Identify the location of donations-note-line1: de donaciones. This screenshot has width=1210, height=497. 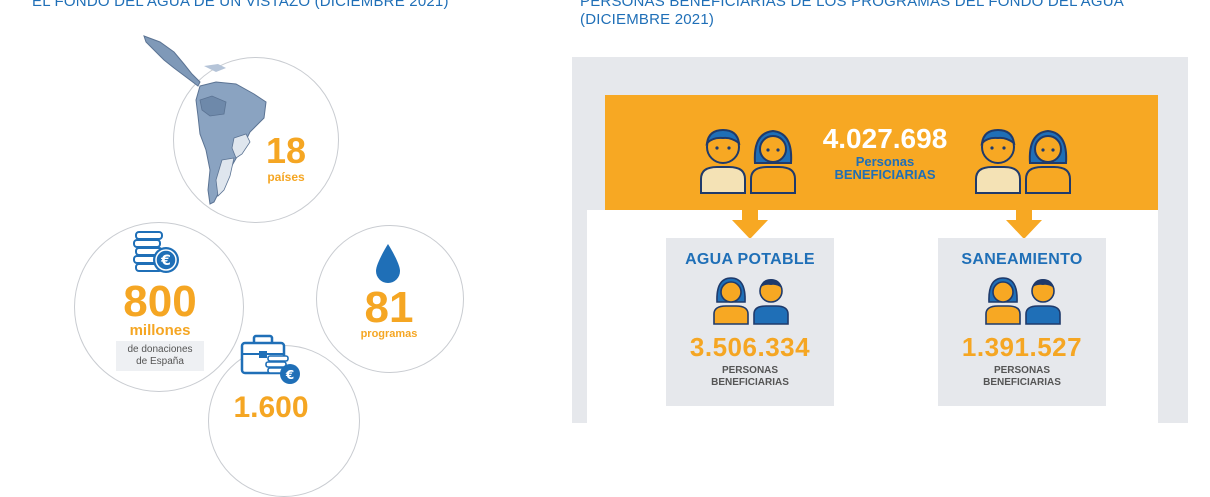
(160, 349).